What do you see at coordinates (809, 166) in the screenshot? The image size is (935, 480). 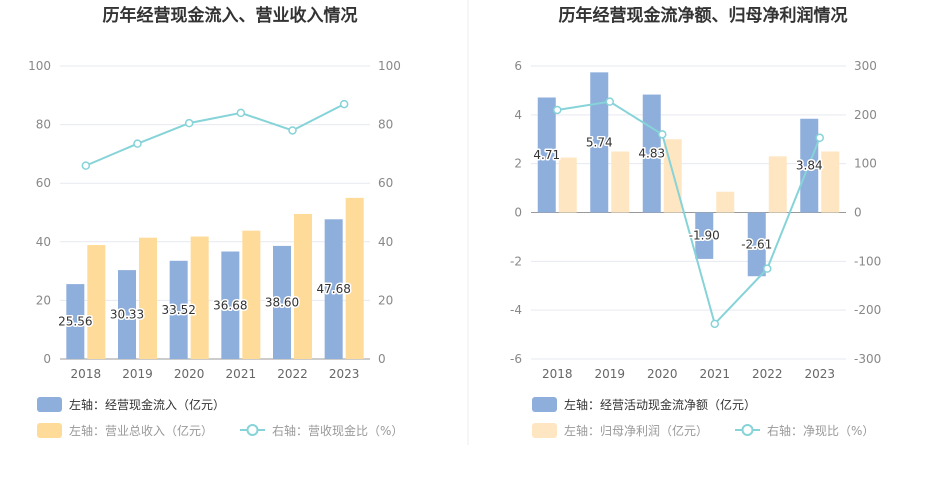 I see `bar-data-label: 3.84` at bounding box center [809, 166].